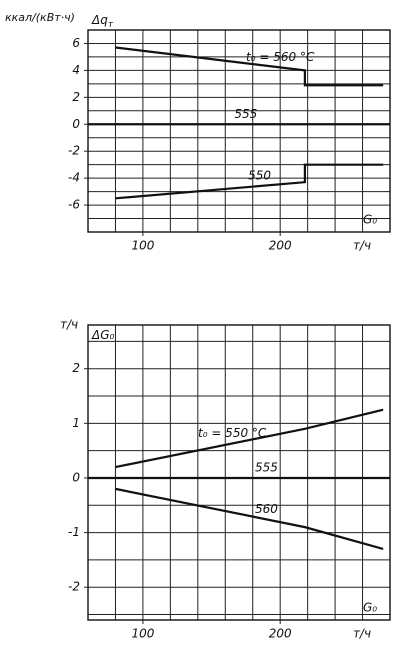  I want to click on y-symbol-main: ΔG₀, so click(103, 335).